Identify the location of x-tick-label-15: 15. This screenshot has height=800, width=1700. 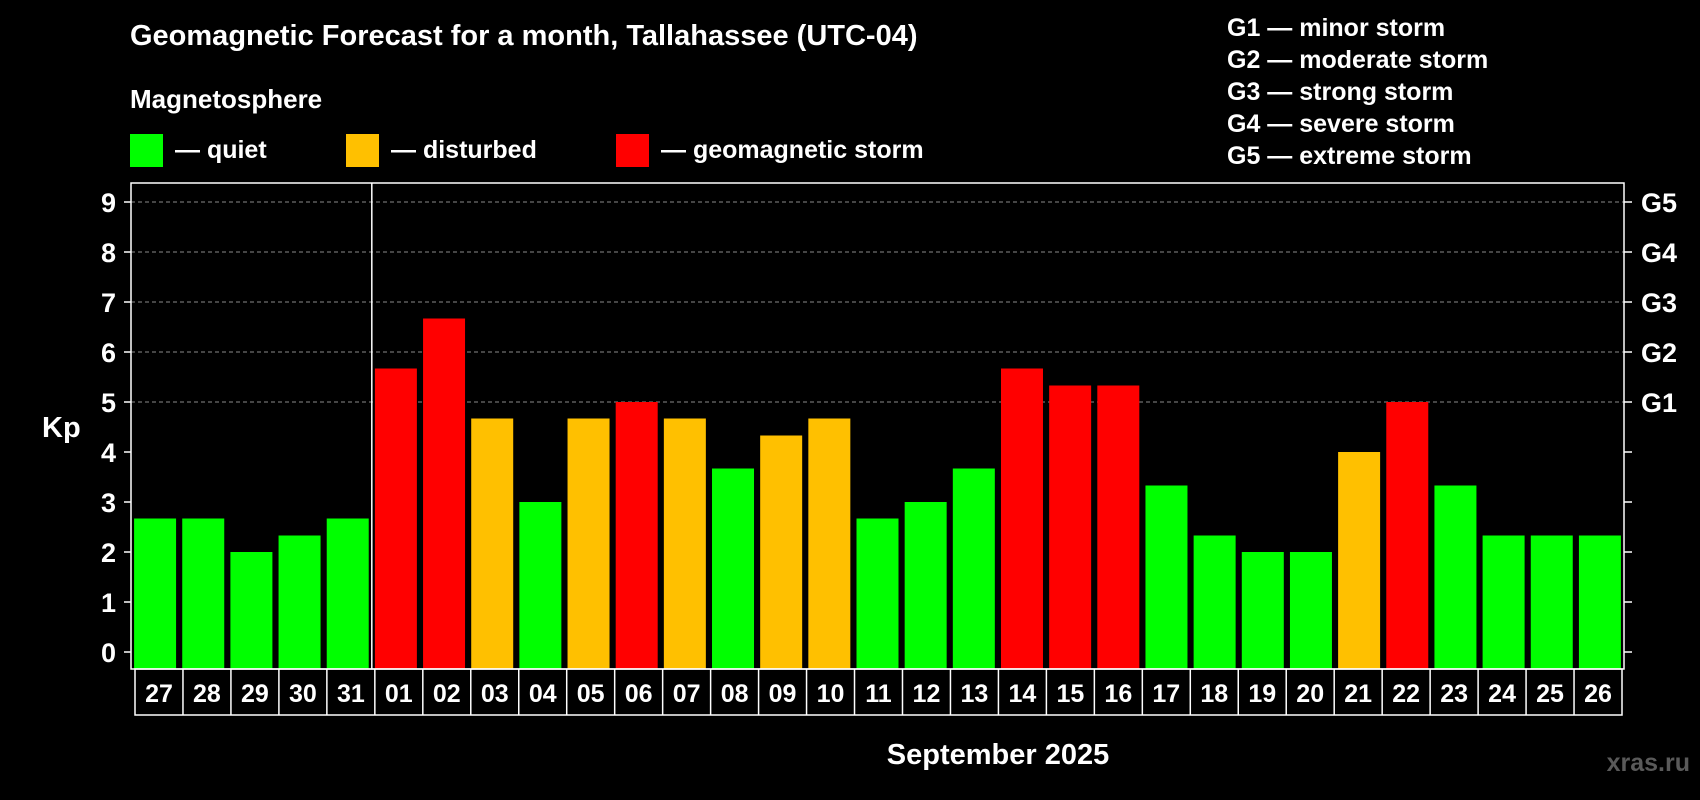
(1070, 694).